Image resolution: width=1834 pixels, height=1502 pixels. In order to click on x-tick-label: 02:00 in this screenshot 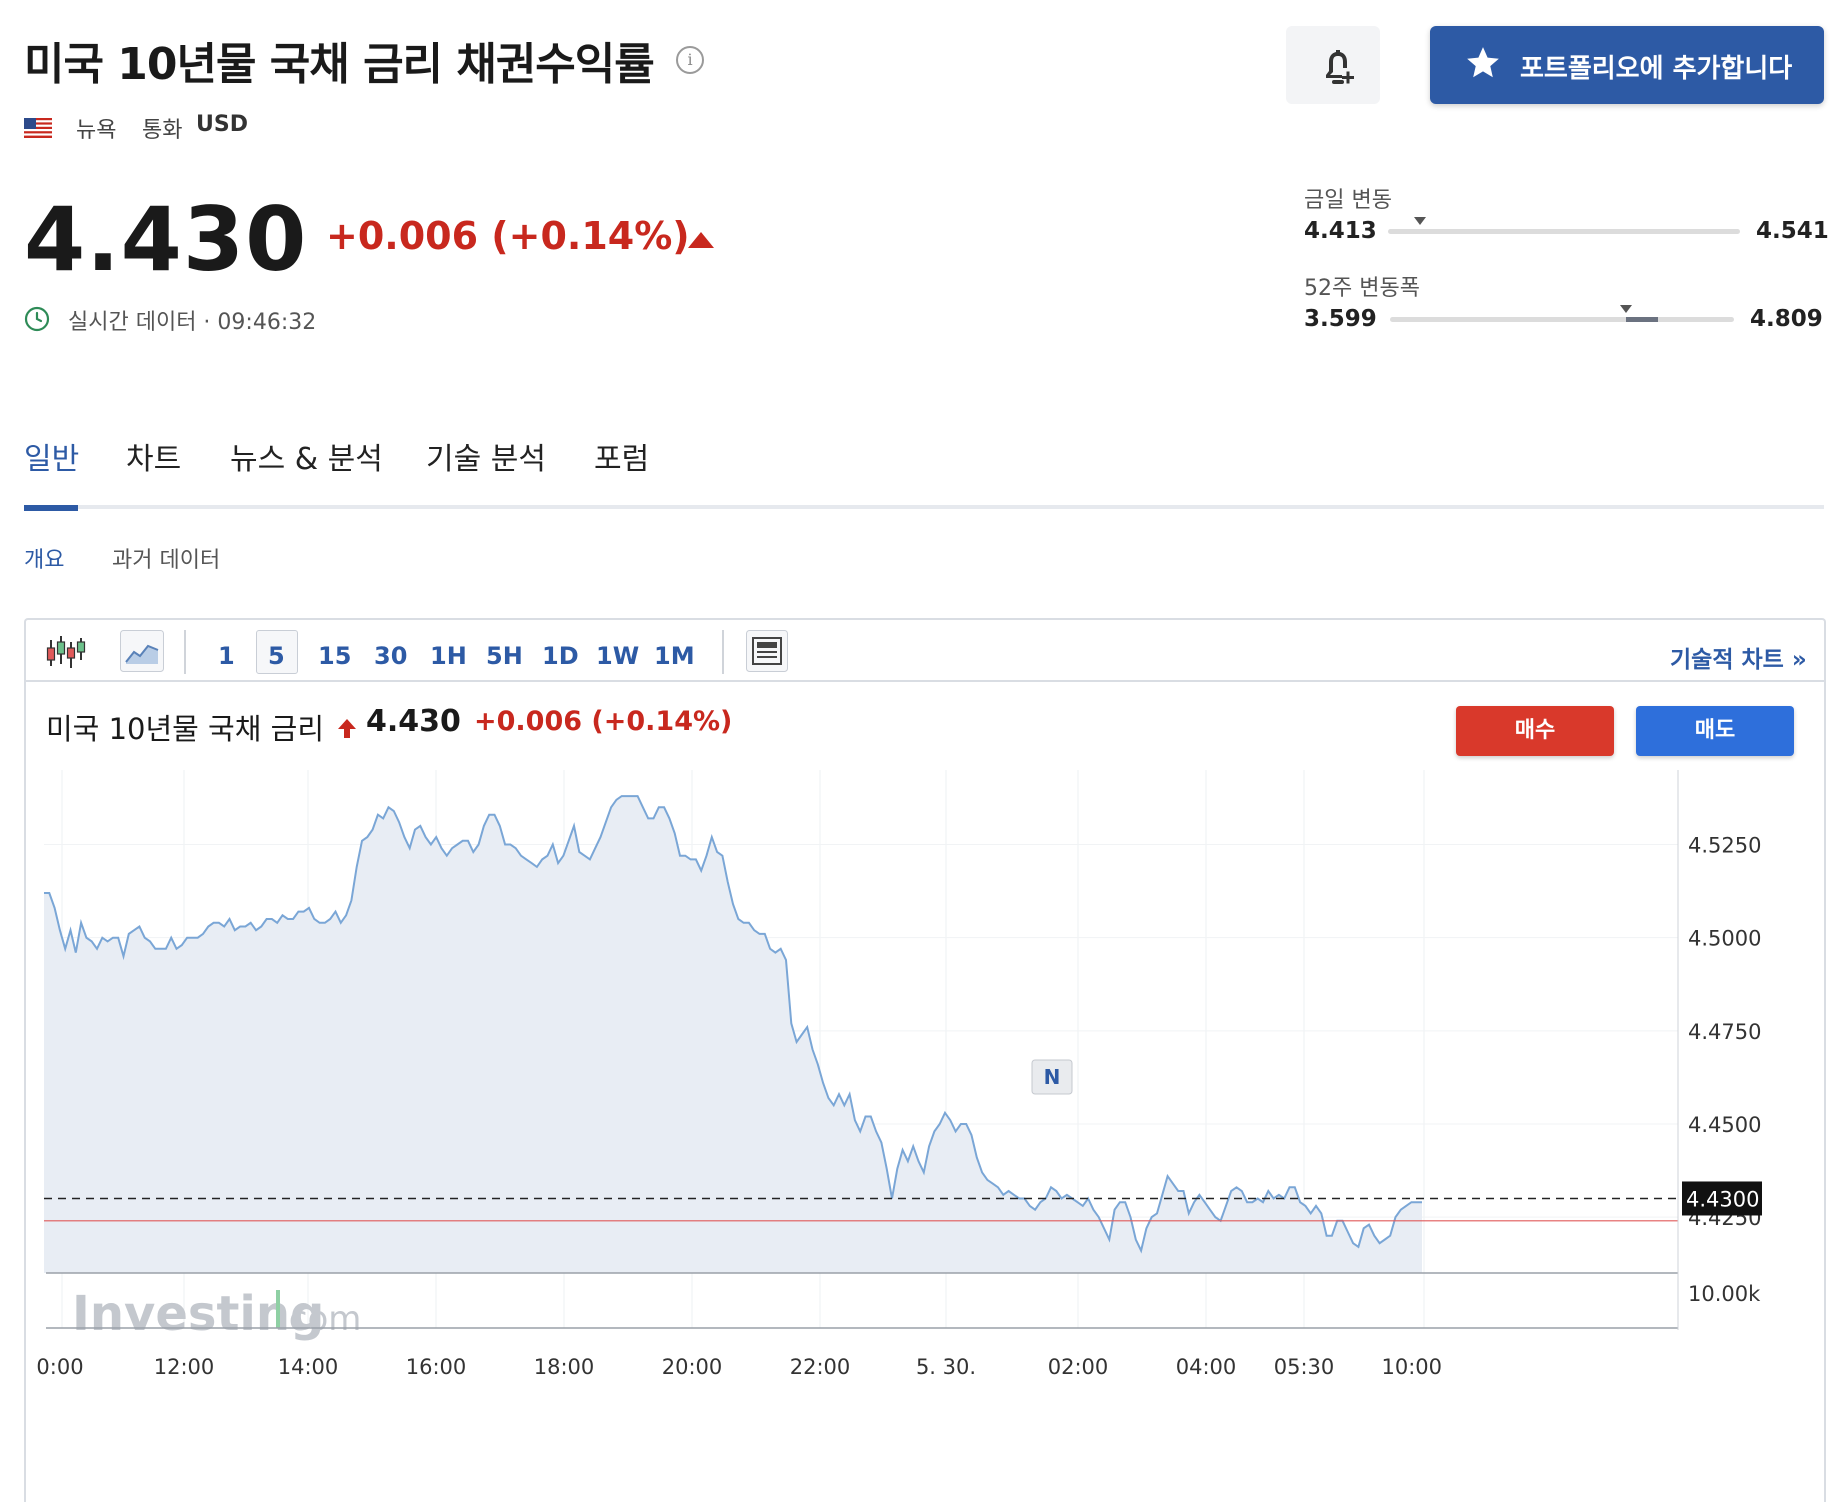, I will do `click(1078, 1367)`.